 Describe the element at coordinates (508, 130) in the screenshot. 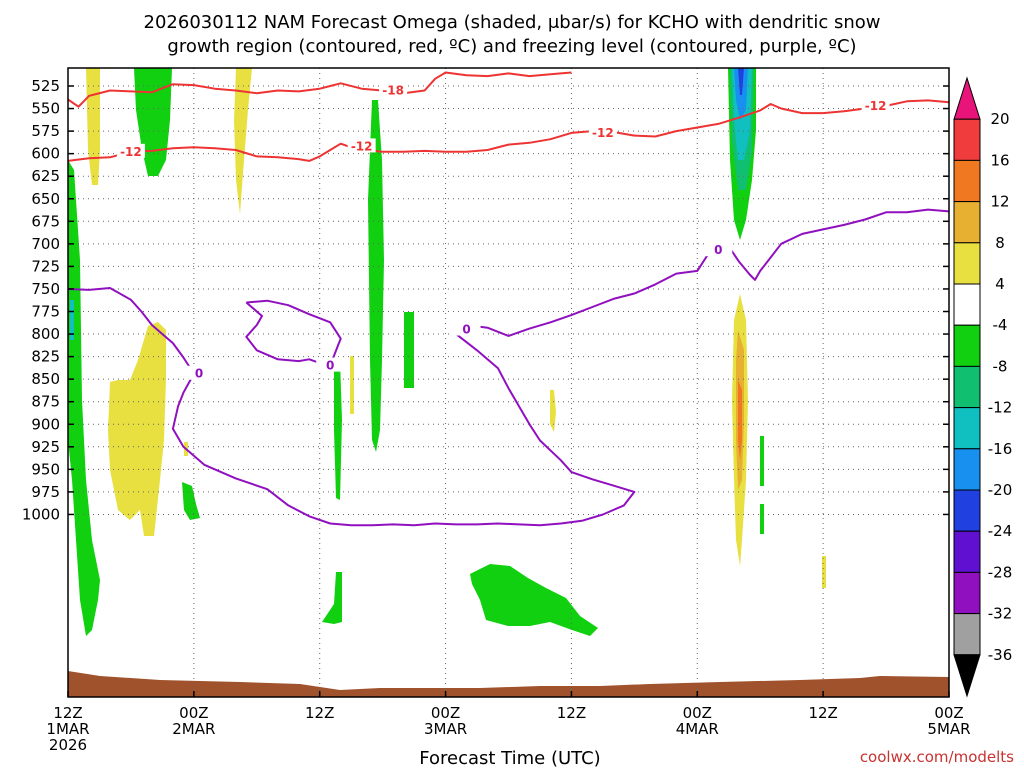

I see `dgz-minus12-contour` at that location.